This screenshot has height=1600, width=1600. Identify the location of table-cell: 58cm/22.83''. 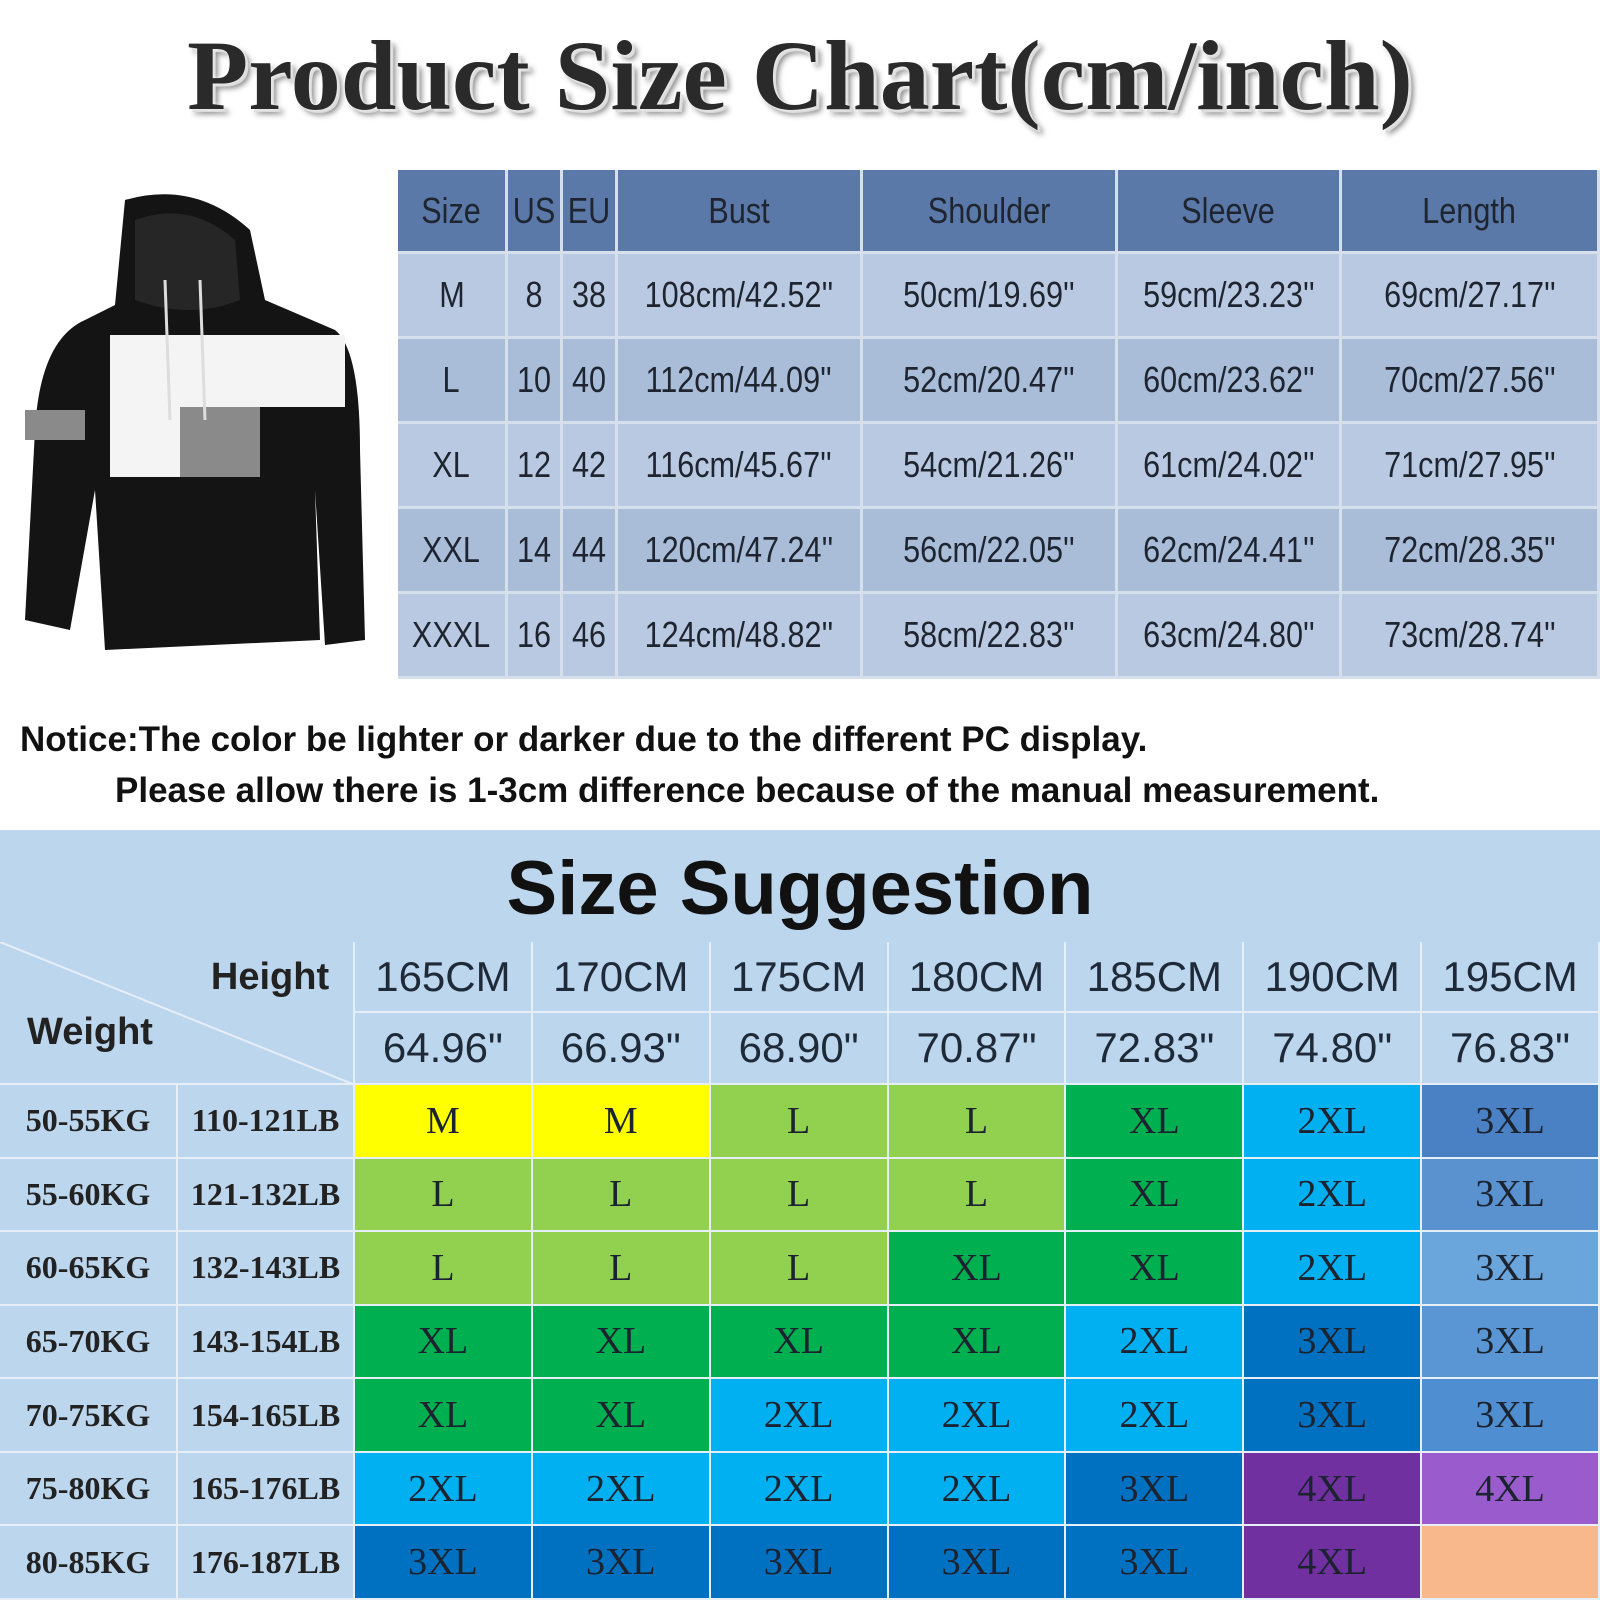
(990, 636).